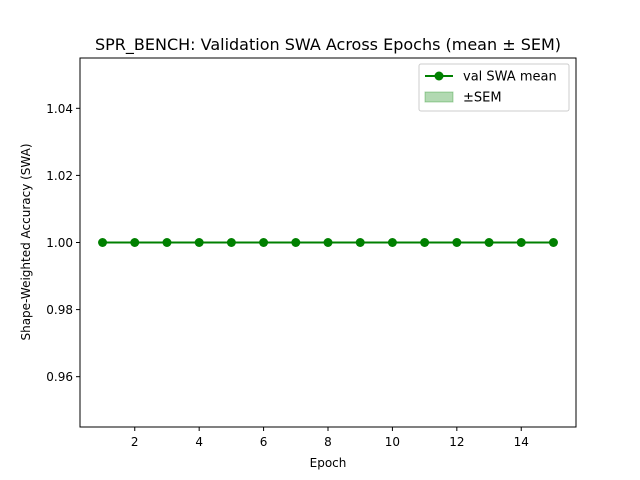 The height and width of the screenshot is (480, 640). I want to click on plot-layer, so click(328, 242).